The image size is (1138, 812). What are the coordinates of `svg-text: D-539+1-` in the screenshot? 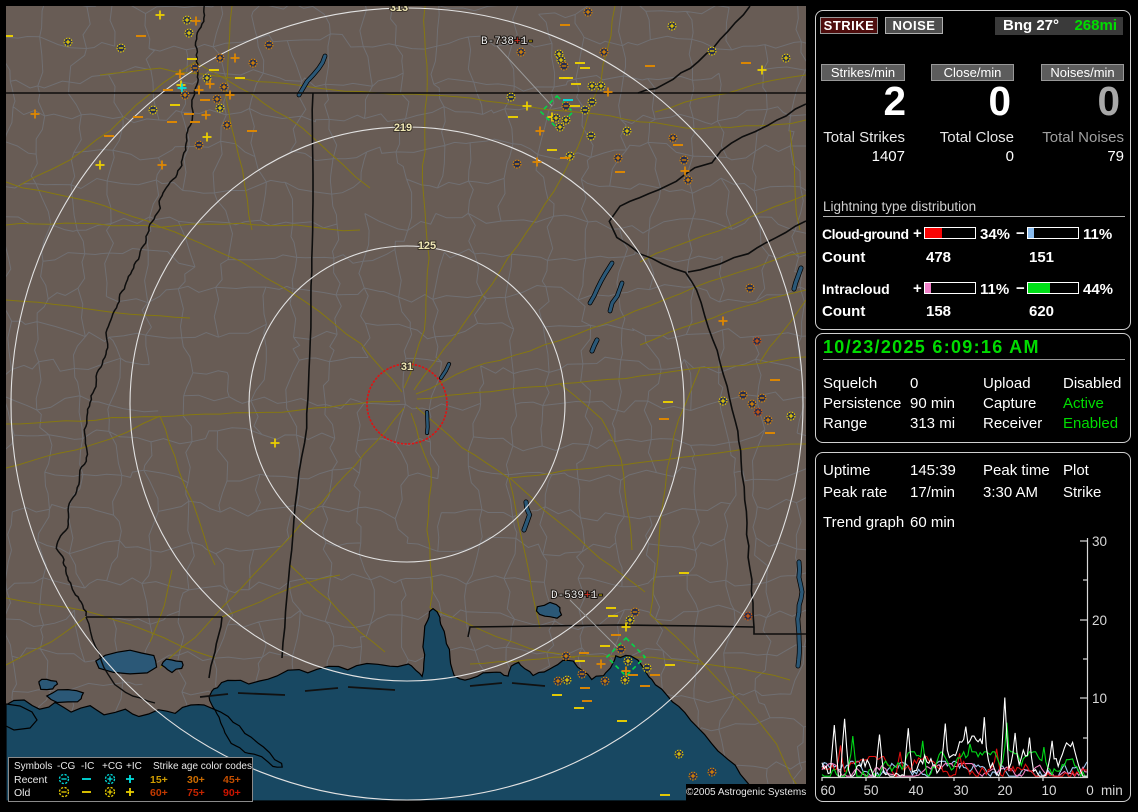 It's located at (577, 596).